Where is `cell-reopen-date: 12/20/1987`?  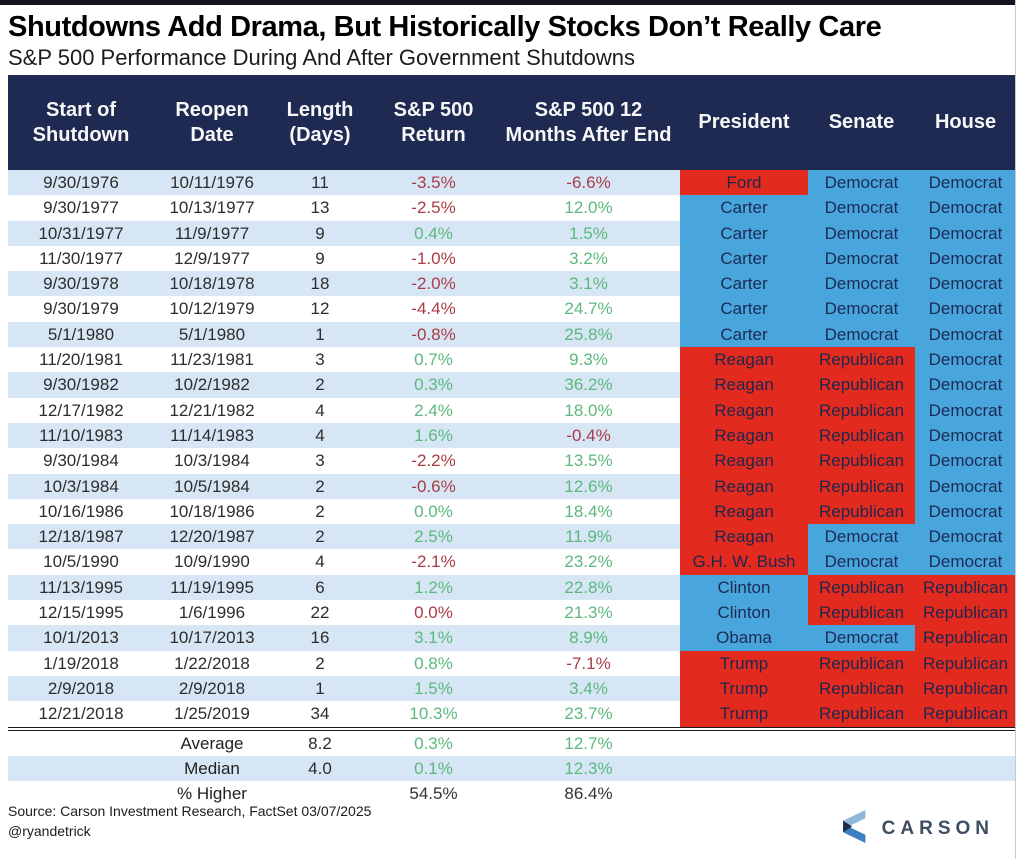
cell-reopen-date: 12/20/1987 is located at coordinates (212, 537).